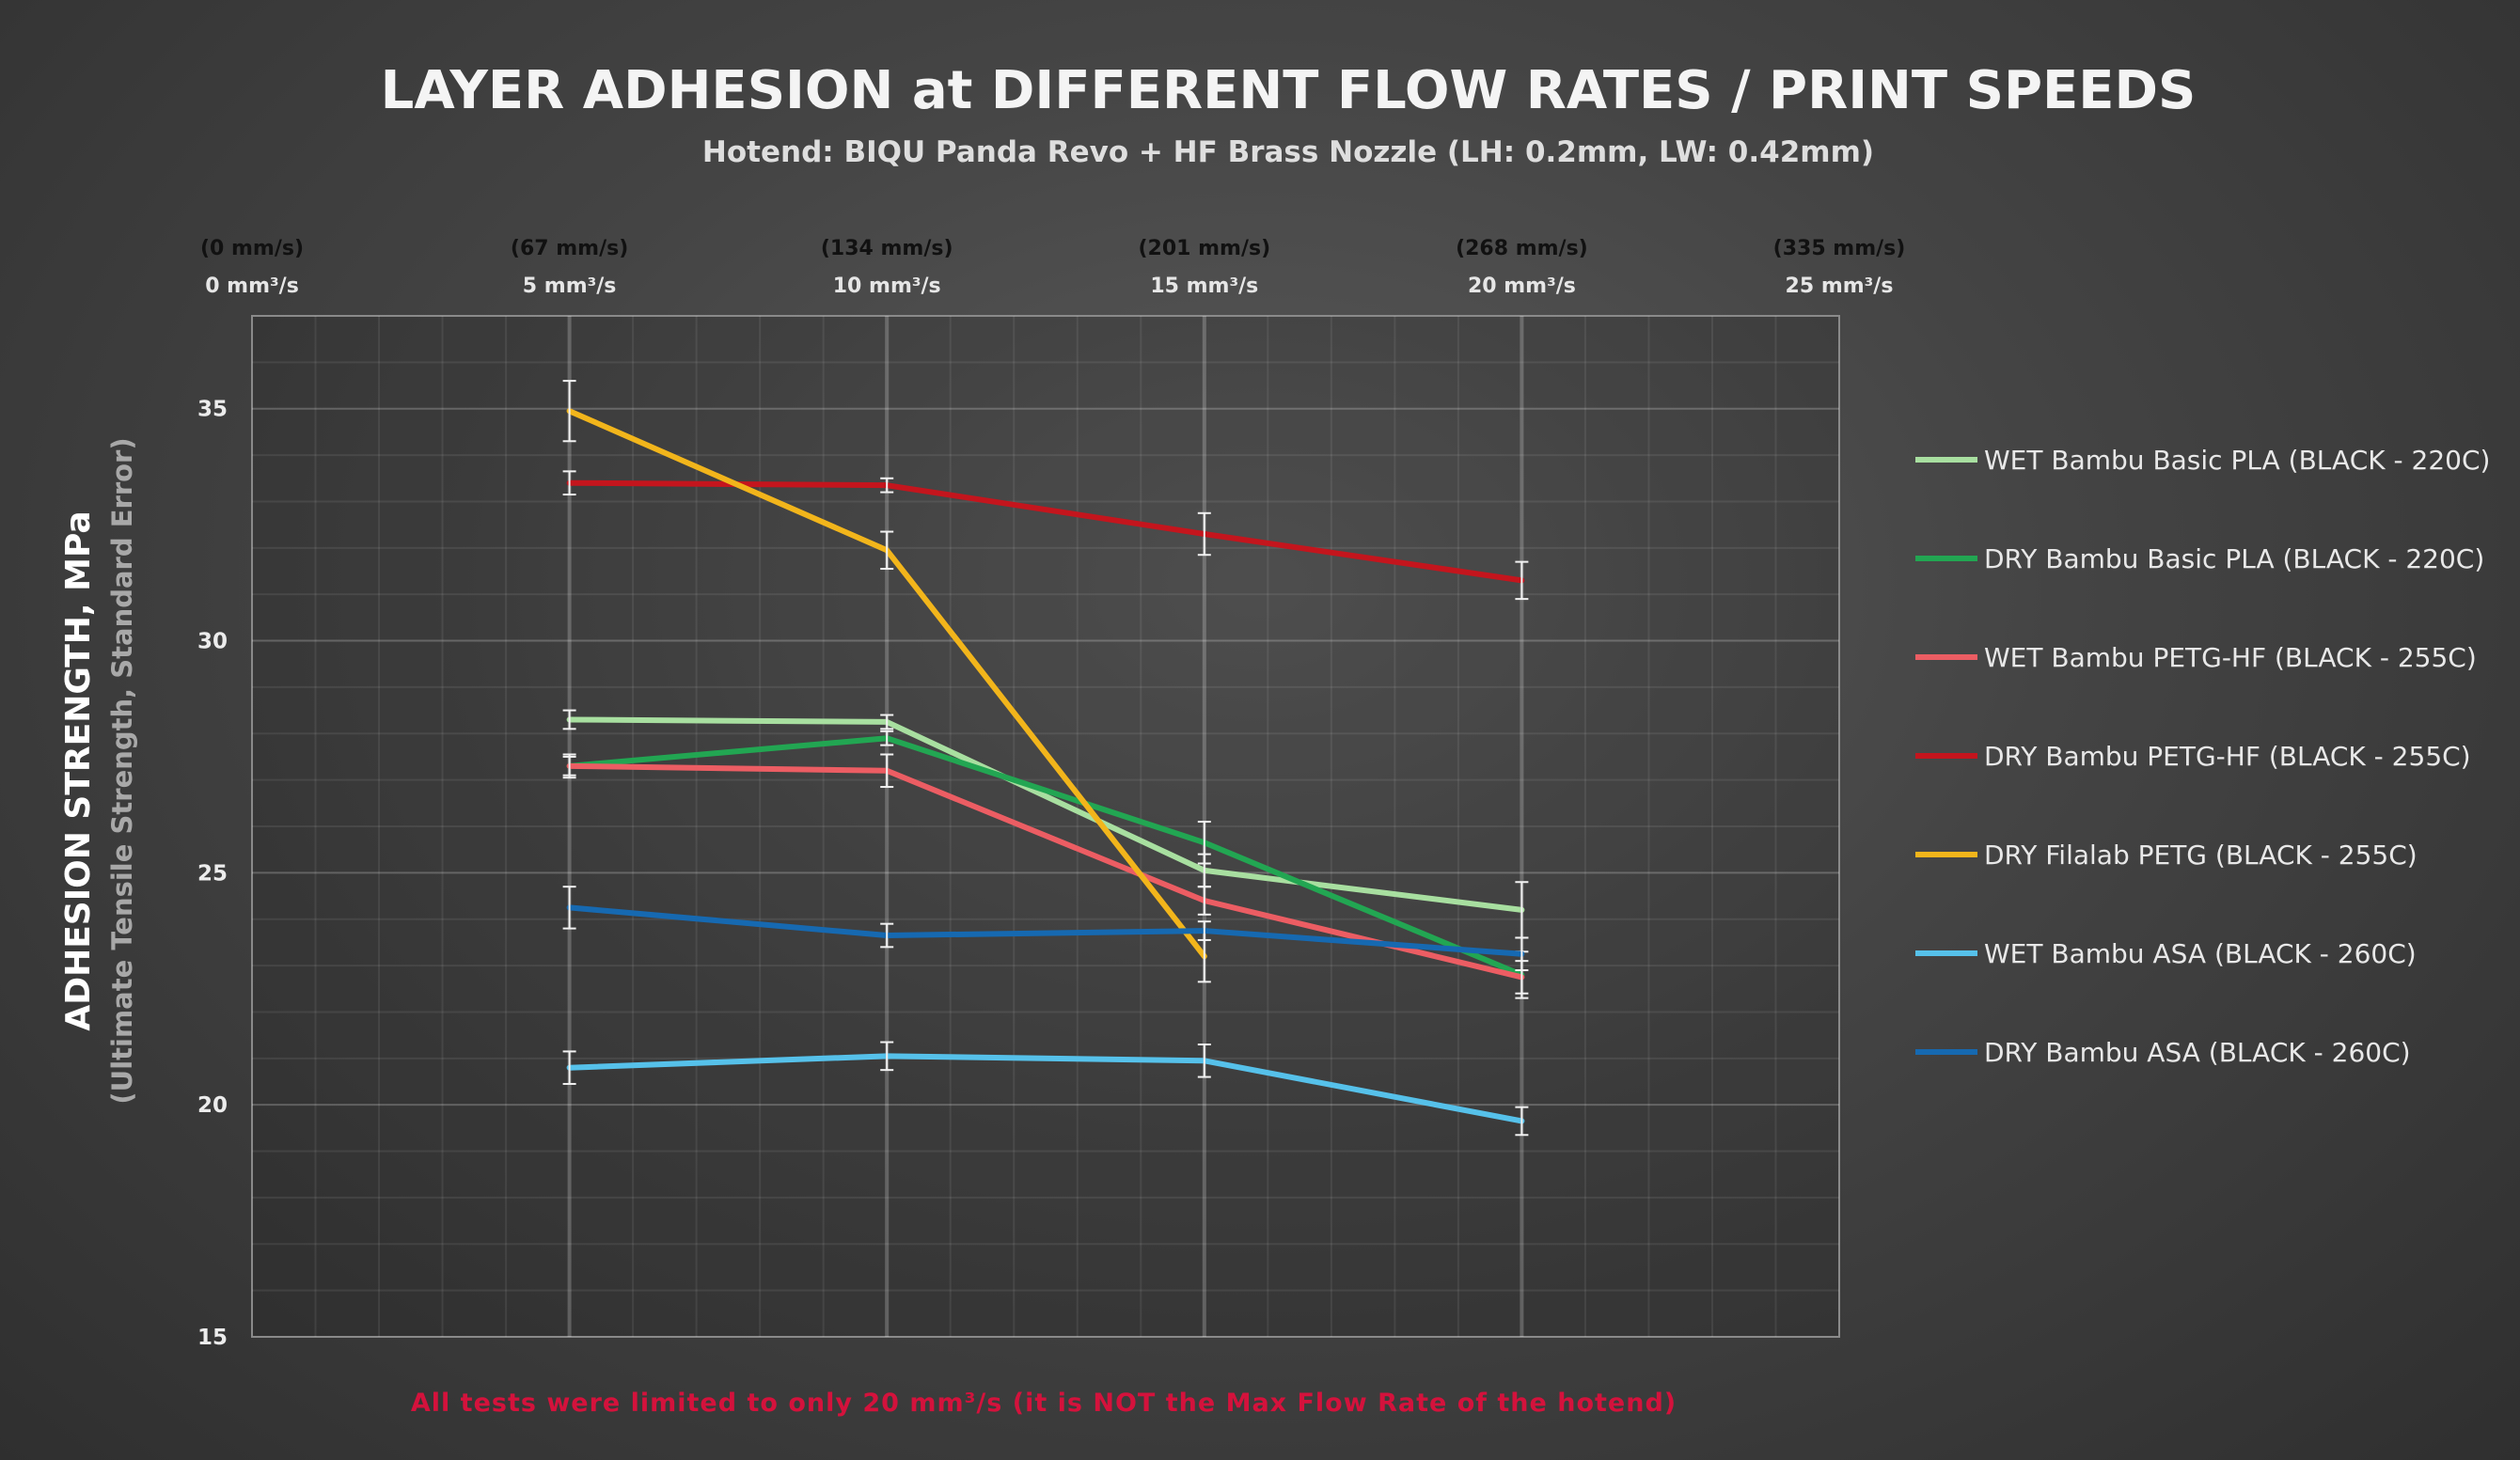  I want to click on x-tick-speed-label: (201 mm/s), so click(1204, 249).